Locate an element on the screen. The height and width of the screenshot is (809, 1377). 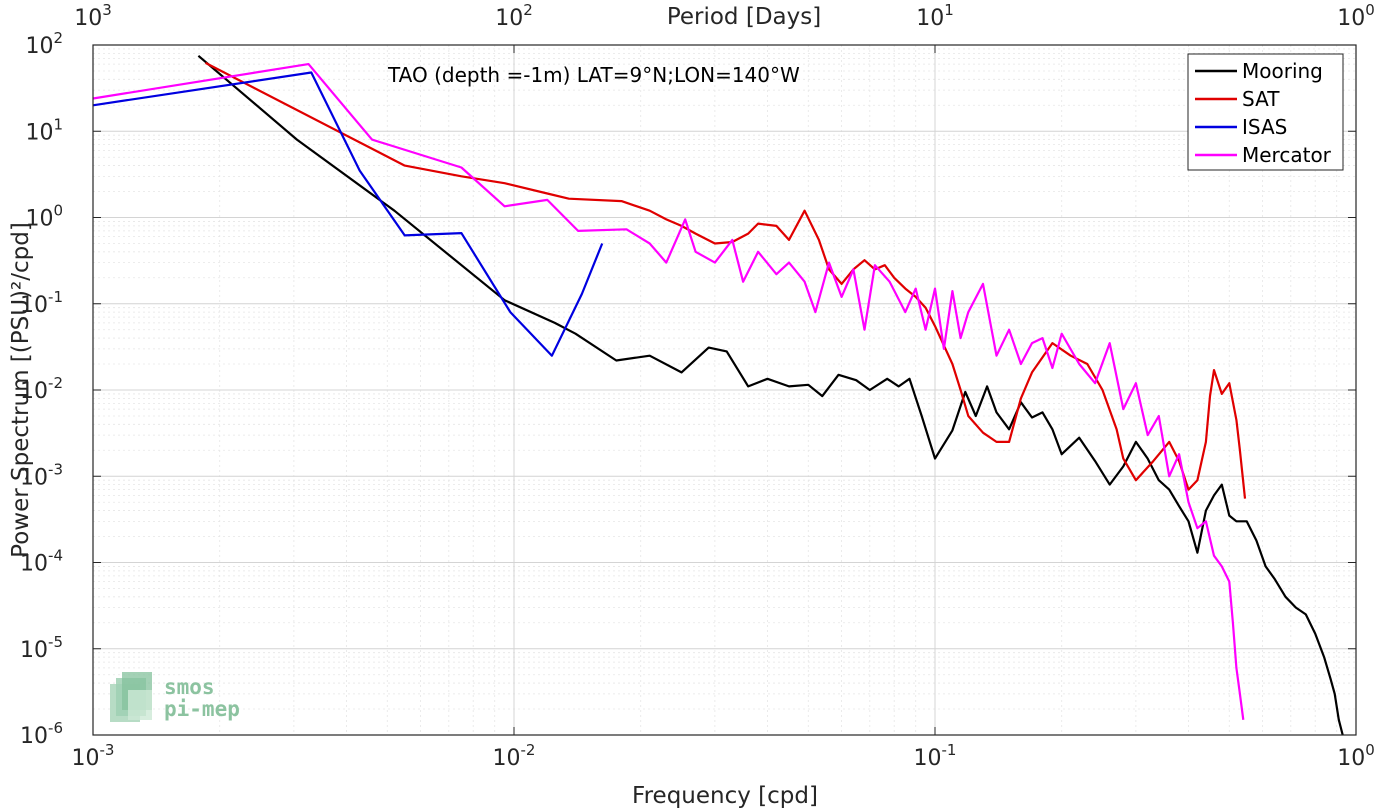
series-line-isas is located at coordinates (348, 214).